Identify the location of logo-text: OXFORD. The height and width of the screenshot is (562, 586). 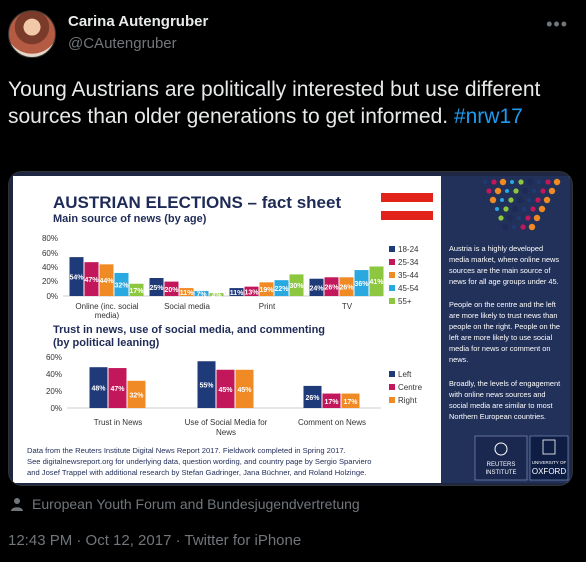
(549, 471).